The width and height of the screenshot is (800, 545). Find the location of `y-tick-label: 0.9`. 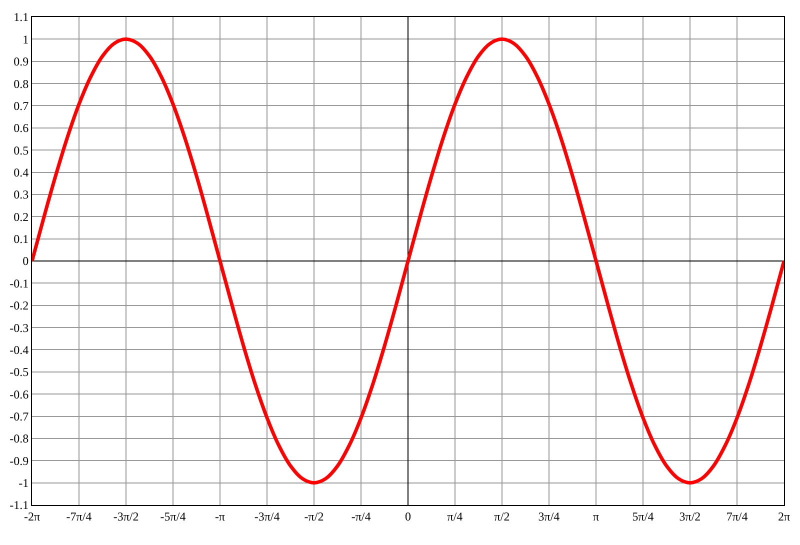

y-tick-label: 0.9 is located at coordinates (21, 61).